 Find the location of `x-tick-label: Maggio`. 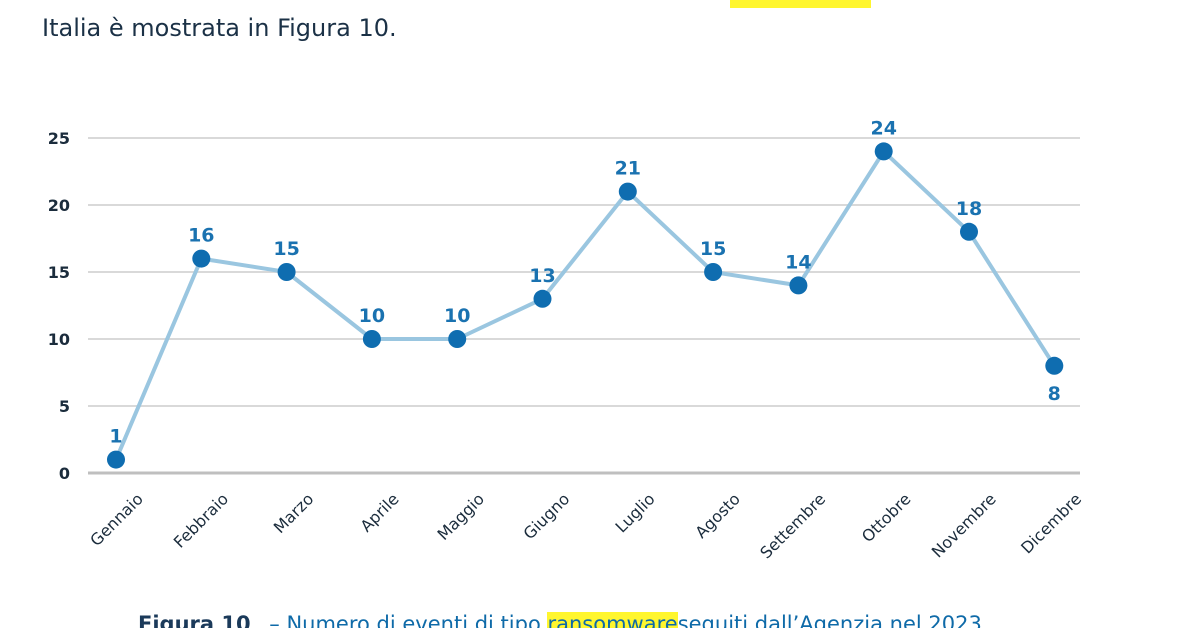

x-tick-label: Maggio is located at coordinates (460, 516).